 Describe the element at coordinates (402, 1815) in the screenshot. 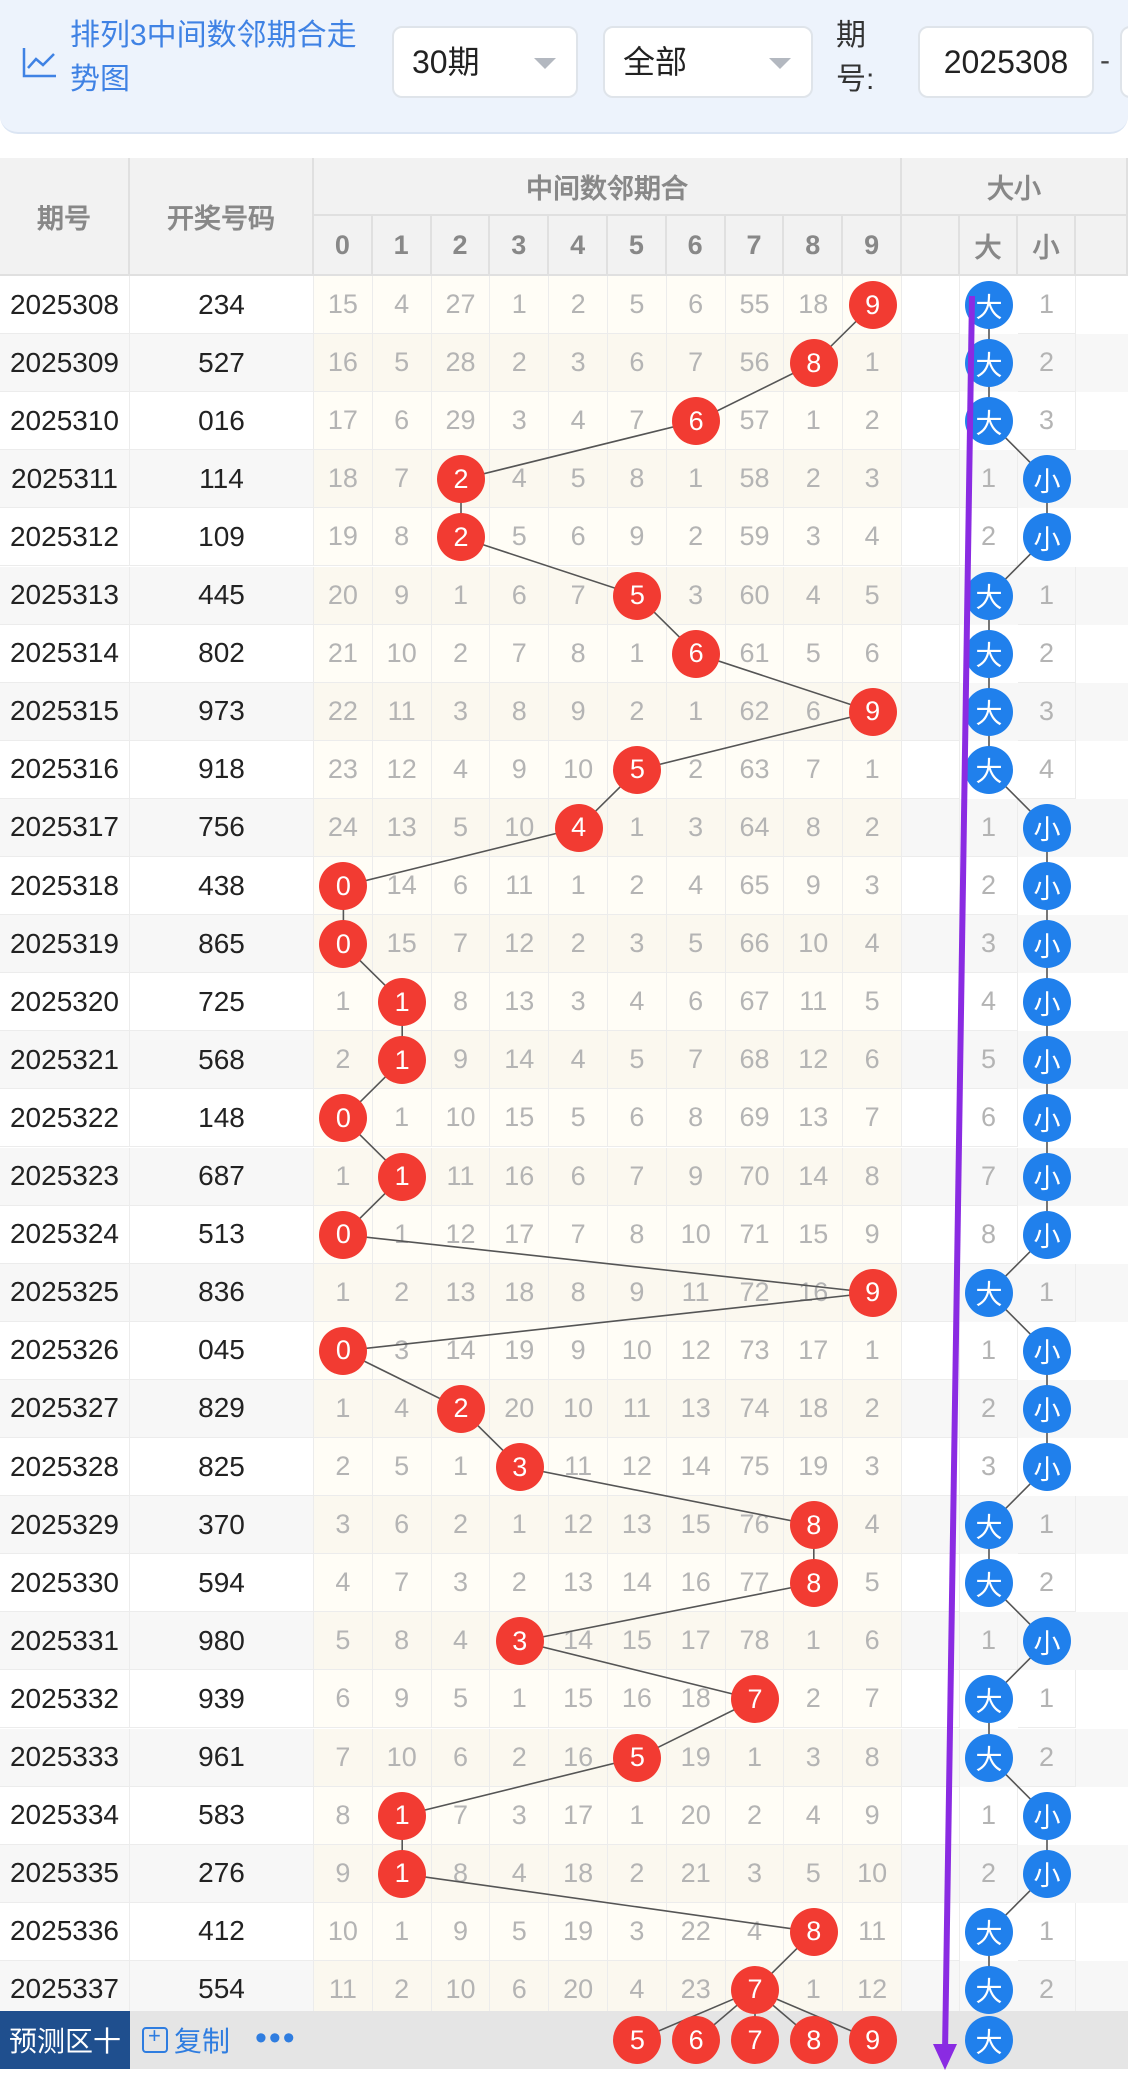

I see `hit-ball: 1` at that location.